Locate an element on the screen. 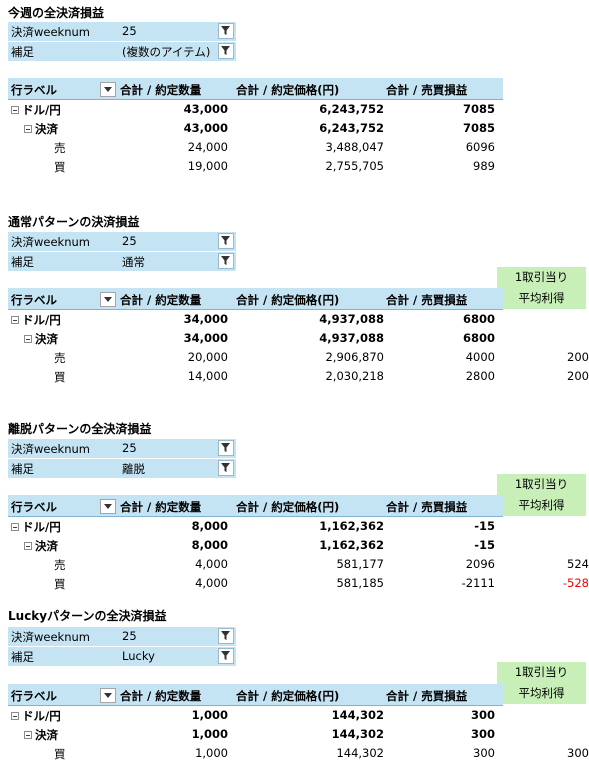  table-row: 売 20,000 2,906,870 4000 200 is located at coordinates (298, 357).